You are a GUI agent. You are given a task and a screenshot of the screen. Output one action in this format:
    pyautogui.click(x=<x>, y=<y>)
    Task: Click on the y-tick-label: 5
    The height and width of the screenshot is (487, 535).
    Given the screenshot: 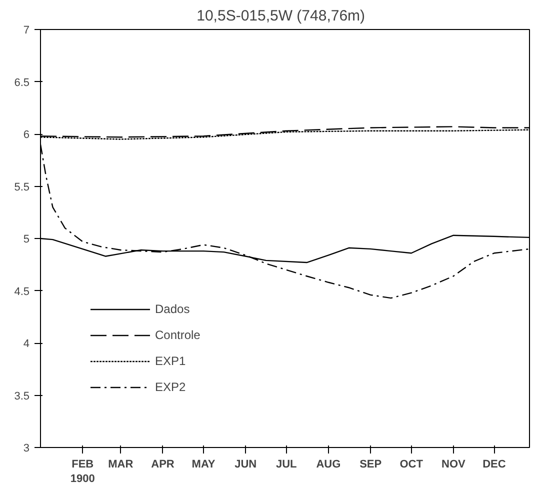 What is the action you would take?
    pyautogui.click(x=26, y=240)
    